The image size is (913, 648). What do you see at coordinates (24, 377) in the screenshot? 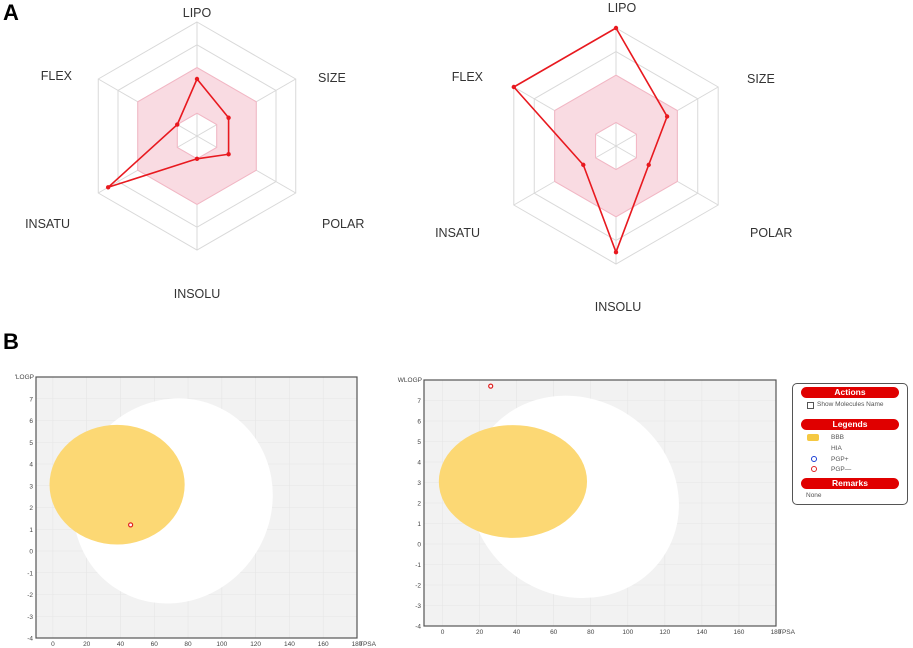
I see `y-axis-title: 'LOGP` at bounding box center [24, 377].